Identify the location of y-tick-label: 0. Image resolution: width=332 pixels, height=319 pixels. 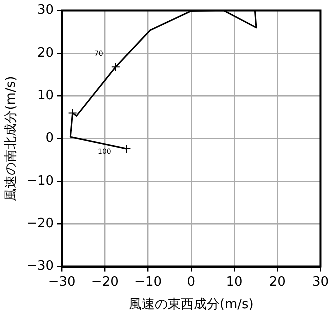
(50, 138).